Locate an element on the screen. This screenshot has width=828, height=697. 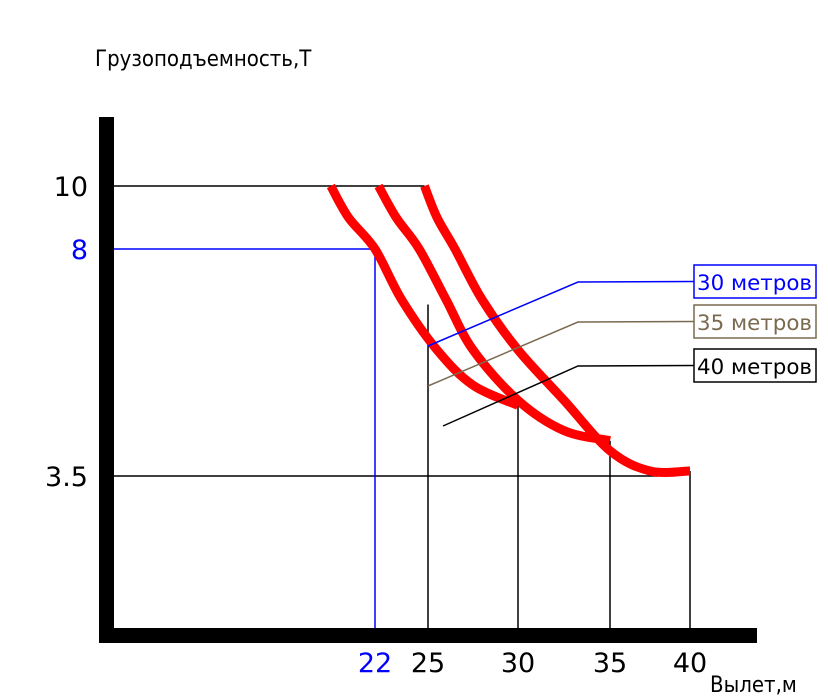
y-axis-title: Грузоподъемность,Т is located at coordinates (203, 59).